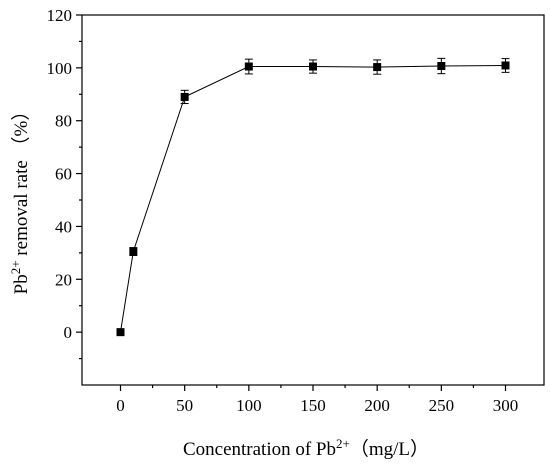 The width and height of the screenshot is (550, 465). I want to click on y-axis-label-suffix: removal rate （%）, so click(21, 181).